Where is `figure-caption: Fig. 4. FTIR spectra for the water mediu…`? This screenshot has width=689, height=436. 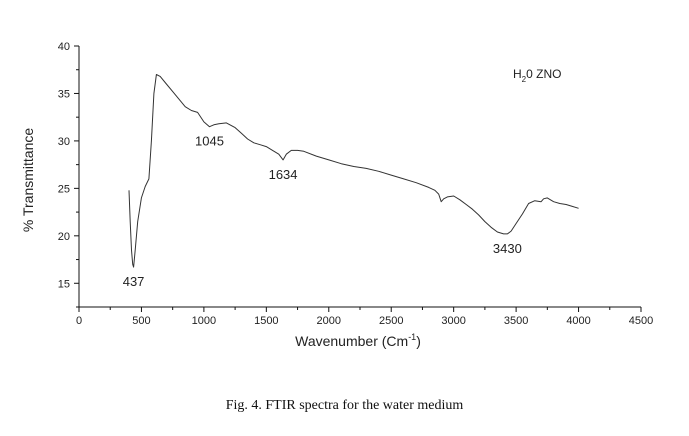
figure-caption: Fig. 4. FTIR spectra for the water mediu… is located at coordinates (344, 405).